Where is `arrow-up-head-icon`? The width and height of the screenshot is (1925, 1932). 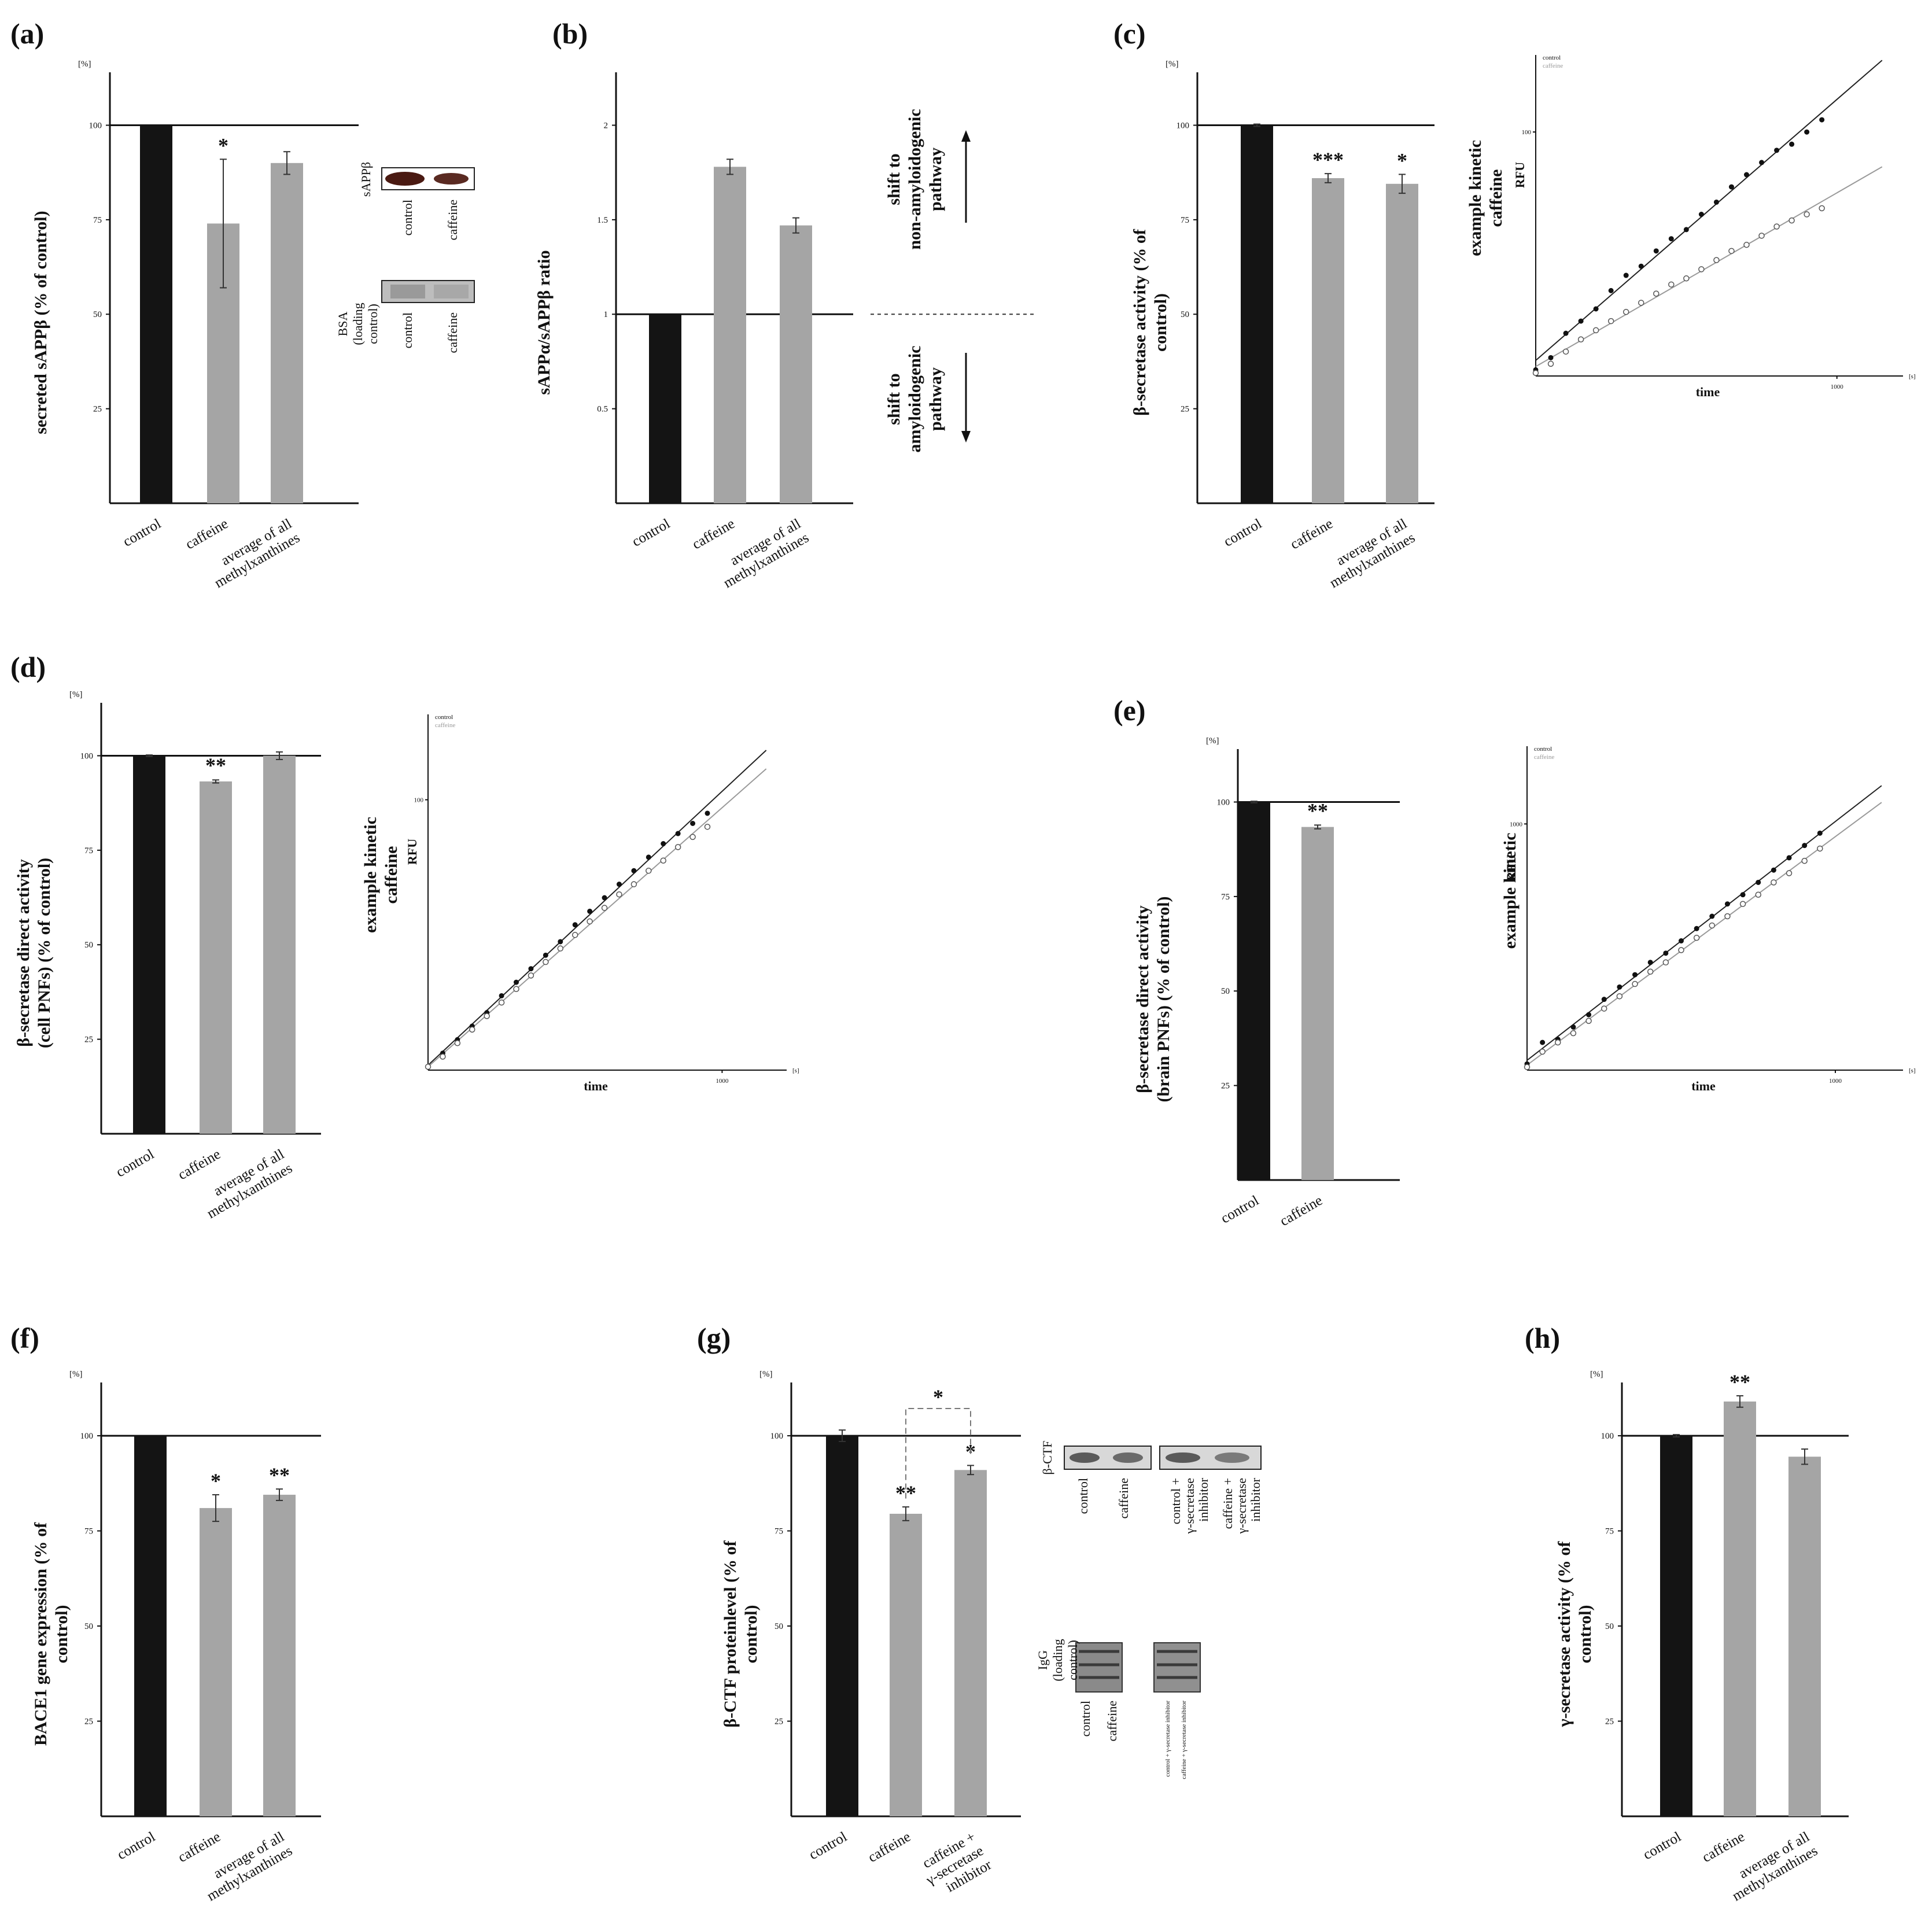 arrow-up-head-icon is located at coordinates (966, 136).